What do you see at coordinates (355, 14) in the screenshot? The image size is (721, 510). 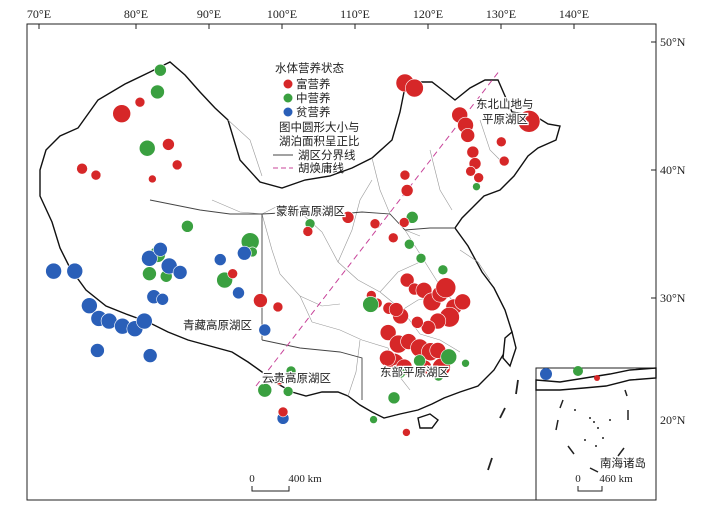 I see `lon-label-110e: 110°E` at bounding box center [355, 14].